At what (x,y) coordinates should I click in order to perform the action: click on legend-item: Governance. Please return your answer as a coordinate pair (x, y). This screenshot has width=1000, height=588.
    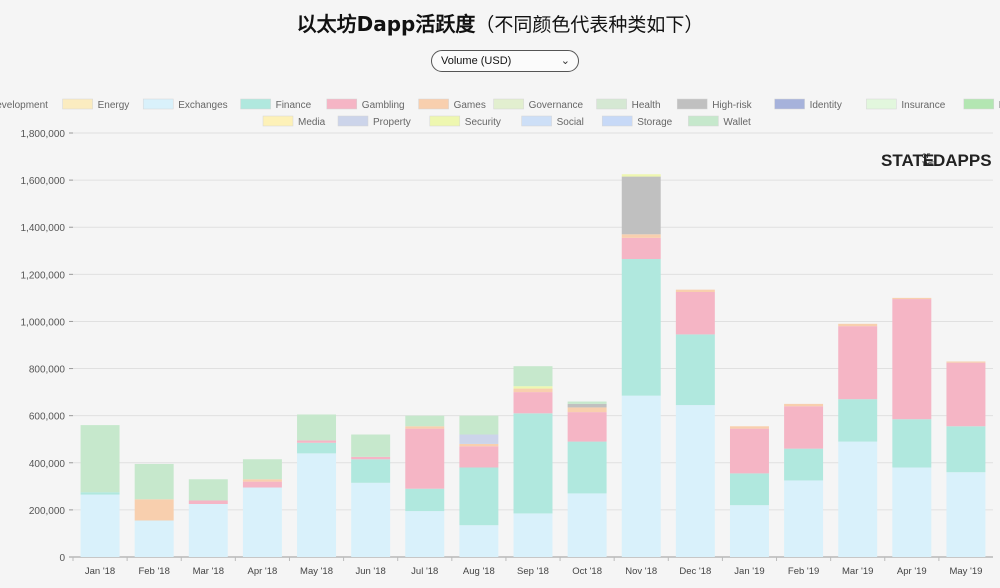
    Looking at the image, I should click on (538, 104).